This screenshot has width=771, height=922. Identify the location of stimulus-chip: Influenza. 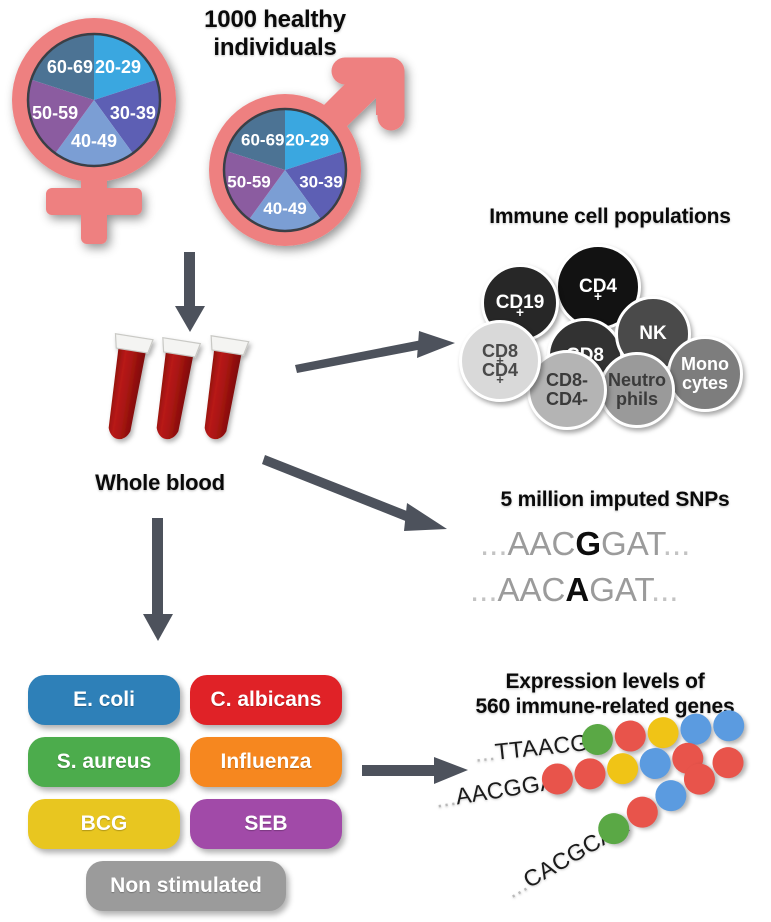
(266, 762).